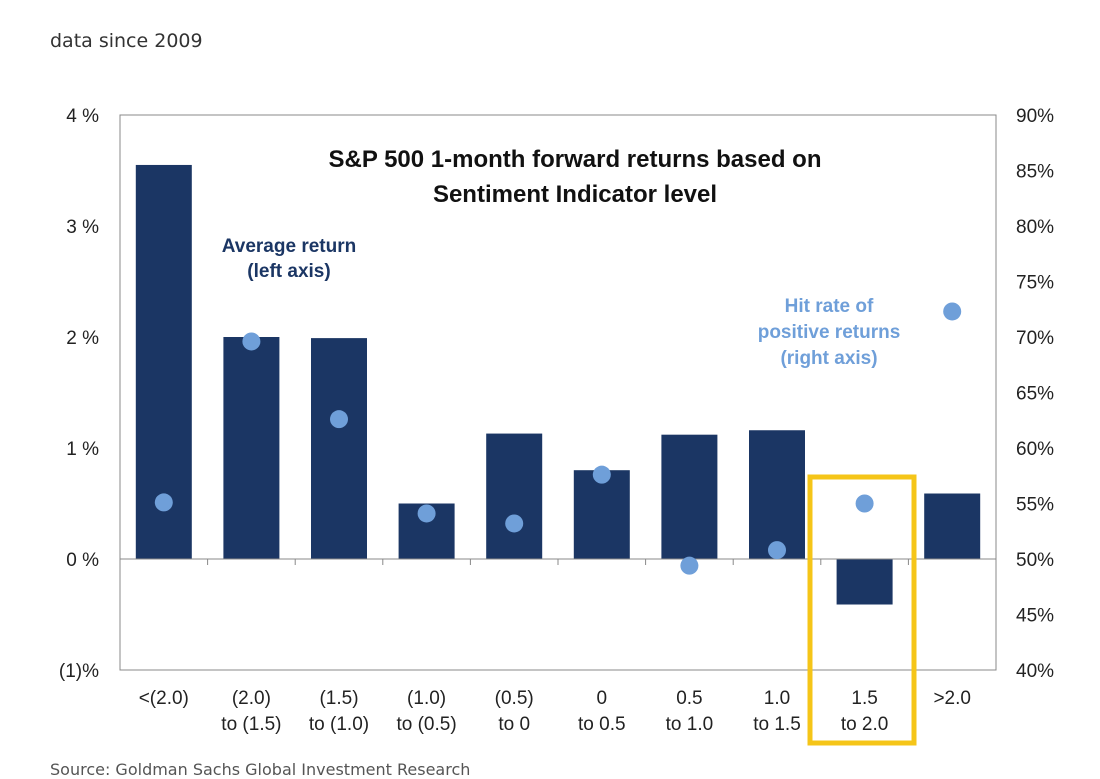 This screenshot has width=1100, height=779. I want to click on hit-rate-annotation-line-2: positive returns, so click(829, 332).